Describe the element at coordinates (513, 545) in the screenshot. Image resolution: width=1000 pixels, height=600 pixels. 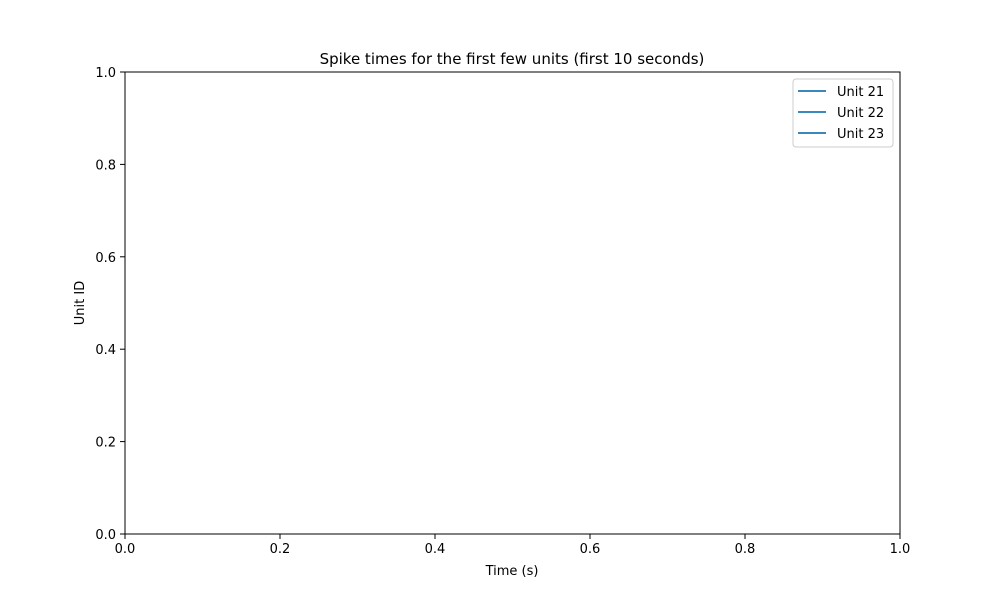
I see `x-axis-ticks: 0.0 0.2 0.4 0.6 0.8 1.0` at that location.